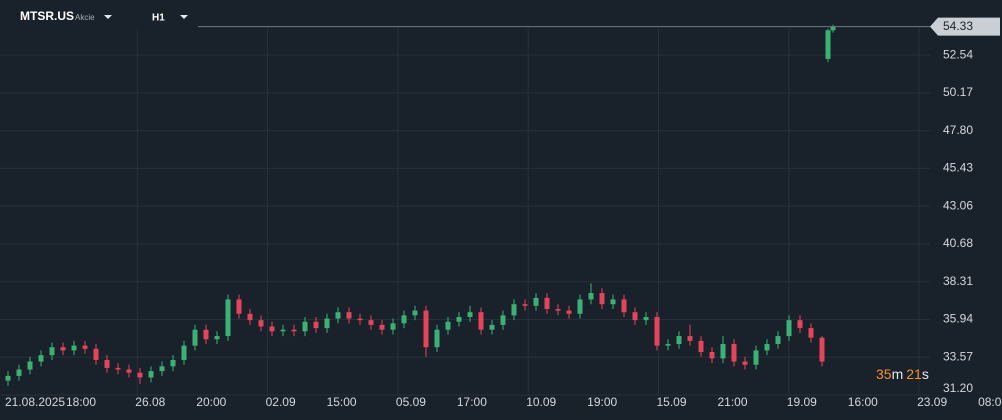 The image size is (1002, 420). What do you see at coordinates (863, 402) in the screenshot?
I see `x-tick-label: 16:00` at bounding box center [863, 402].